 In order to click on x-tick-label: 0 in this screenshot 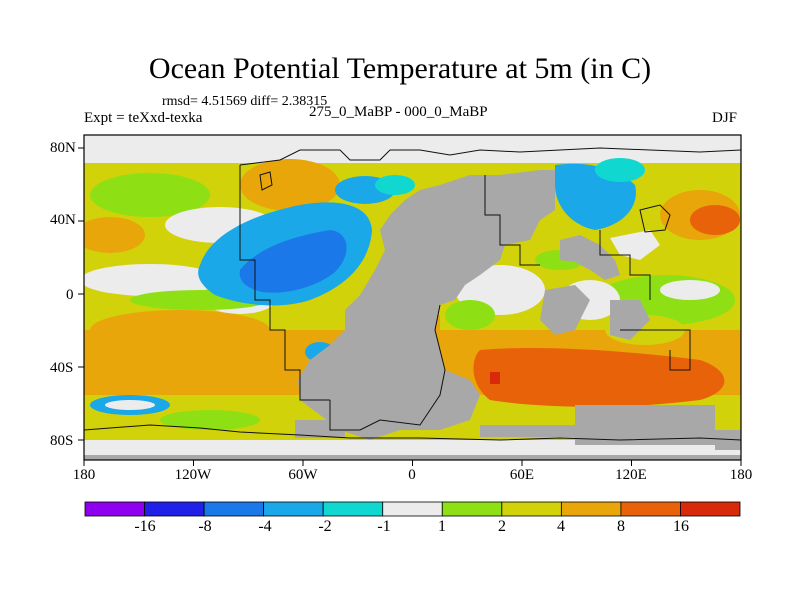, I will do `click(412, 475)`.